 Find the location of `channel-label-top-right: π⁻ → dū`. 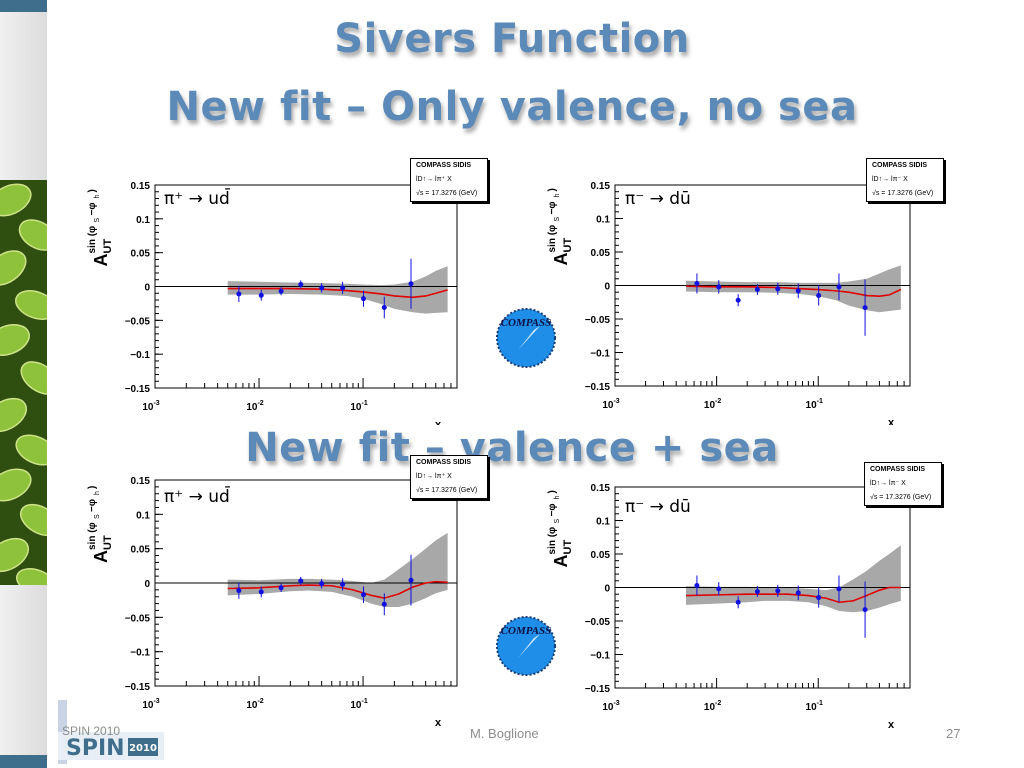

channel-label-top-right: π⁻ → dū is located at coordinates (658, 199).